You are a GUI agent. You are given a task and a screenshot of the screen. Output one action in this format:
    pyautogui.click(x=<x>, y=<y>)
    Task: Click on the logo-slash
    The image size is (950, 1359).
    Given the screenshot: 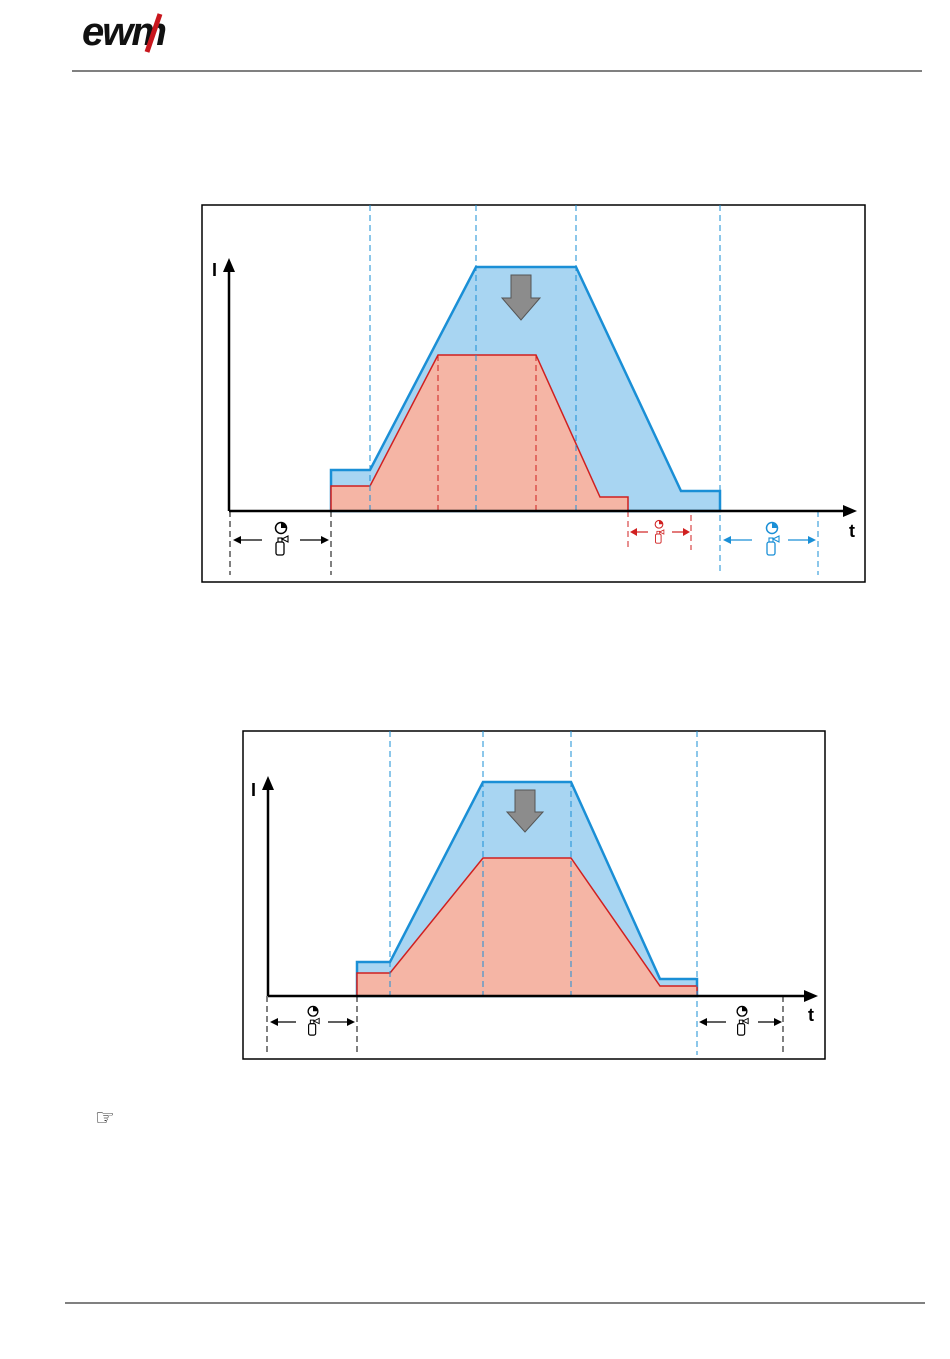 What is the action you would take?
    pyautogui.click(x=153, y=33)
    